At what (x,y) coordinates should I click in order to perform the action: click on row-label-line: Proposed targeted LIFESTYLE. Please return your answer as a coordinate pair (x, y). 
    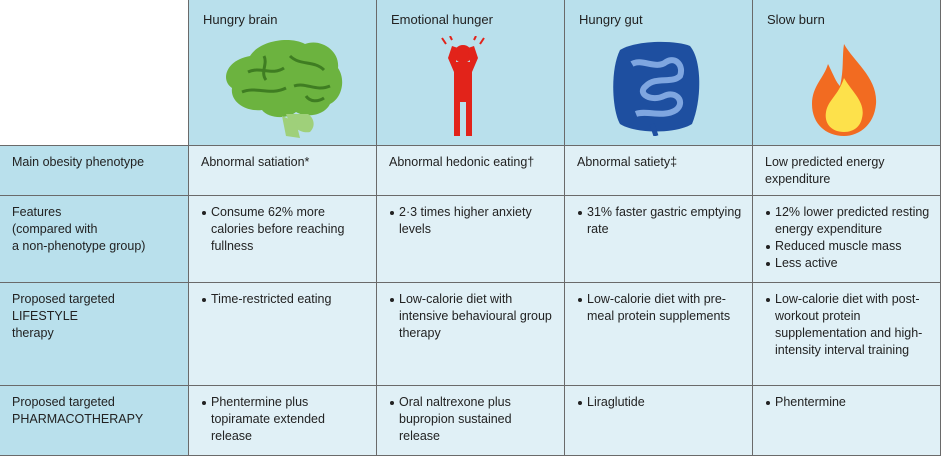
    Looking at the image, I should click on (63, 307).